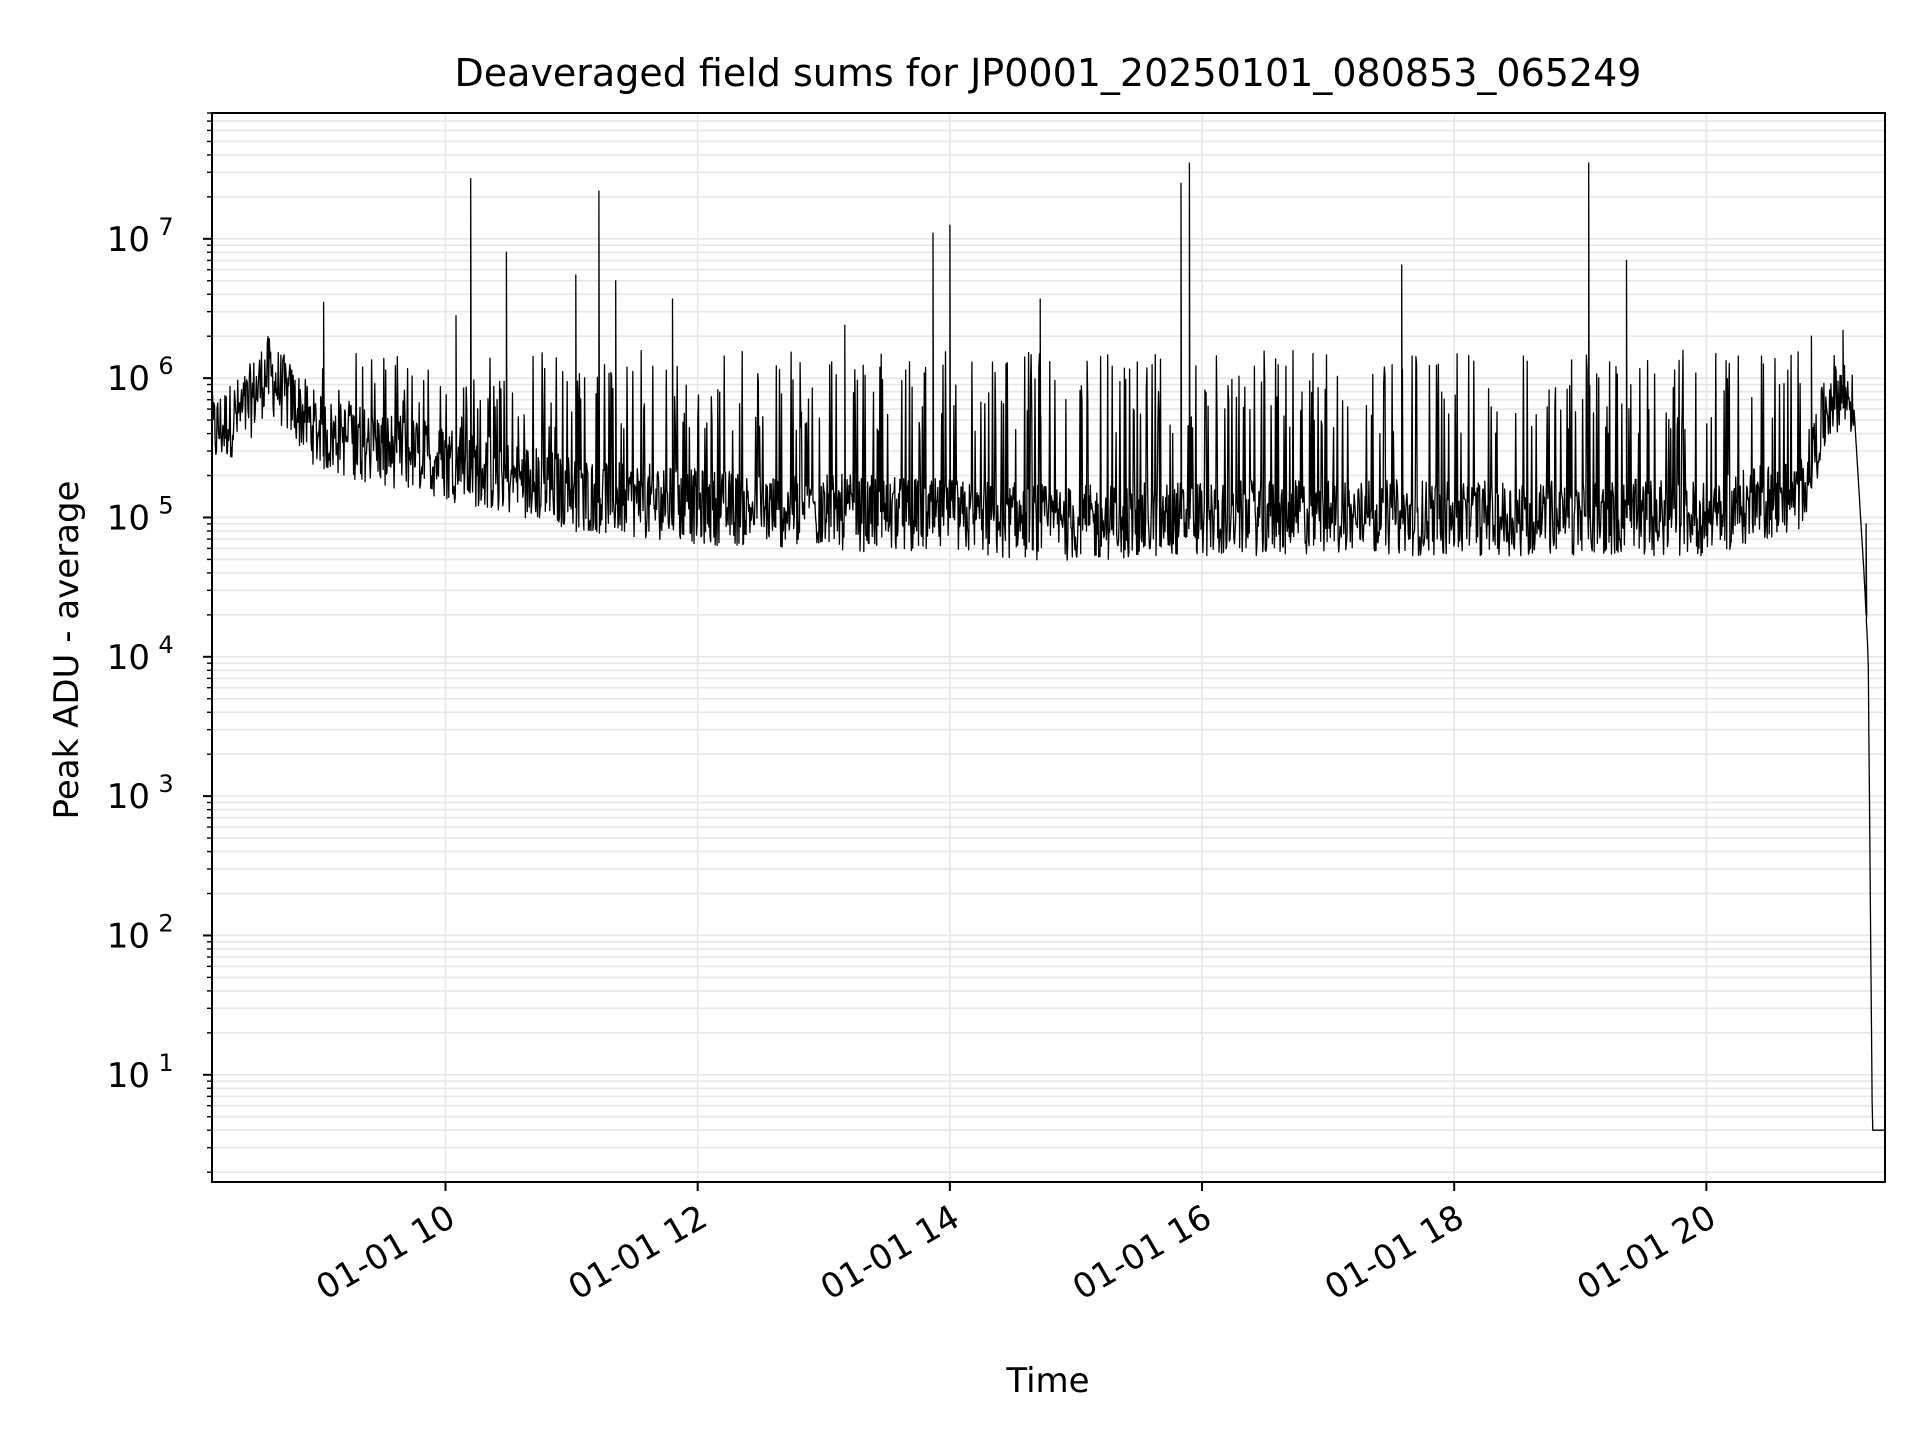 This screenshot has height=1440, width=1920. What do you see at coordinates (165, 923) in the screenshot?
I see `y-tick-label-exponent: 2` at bounding box center [165, 923].